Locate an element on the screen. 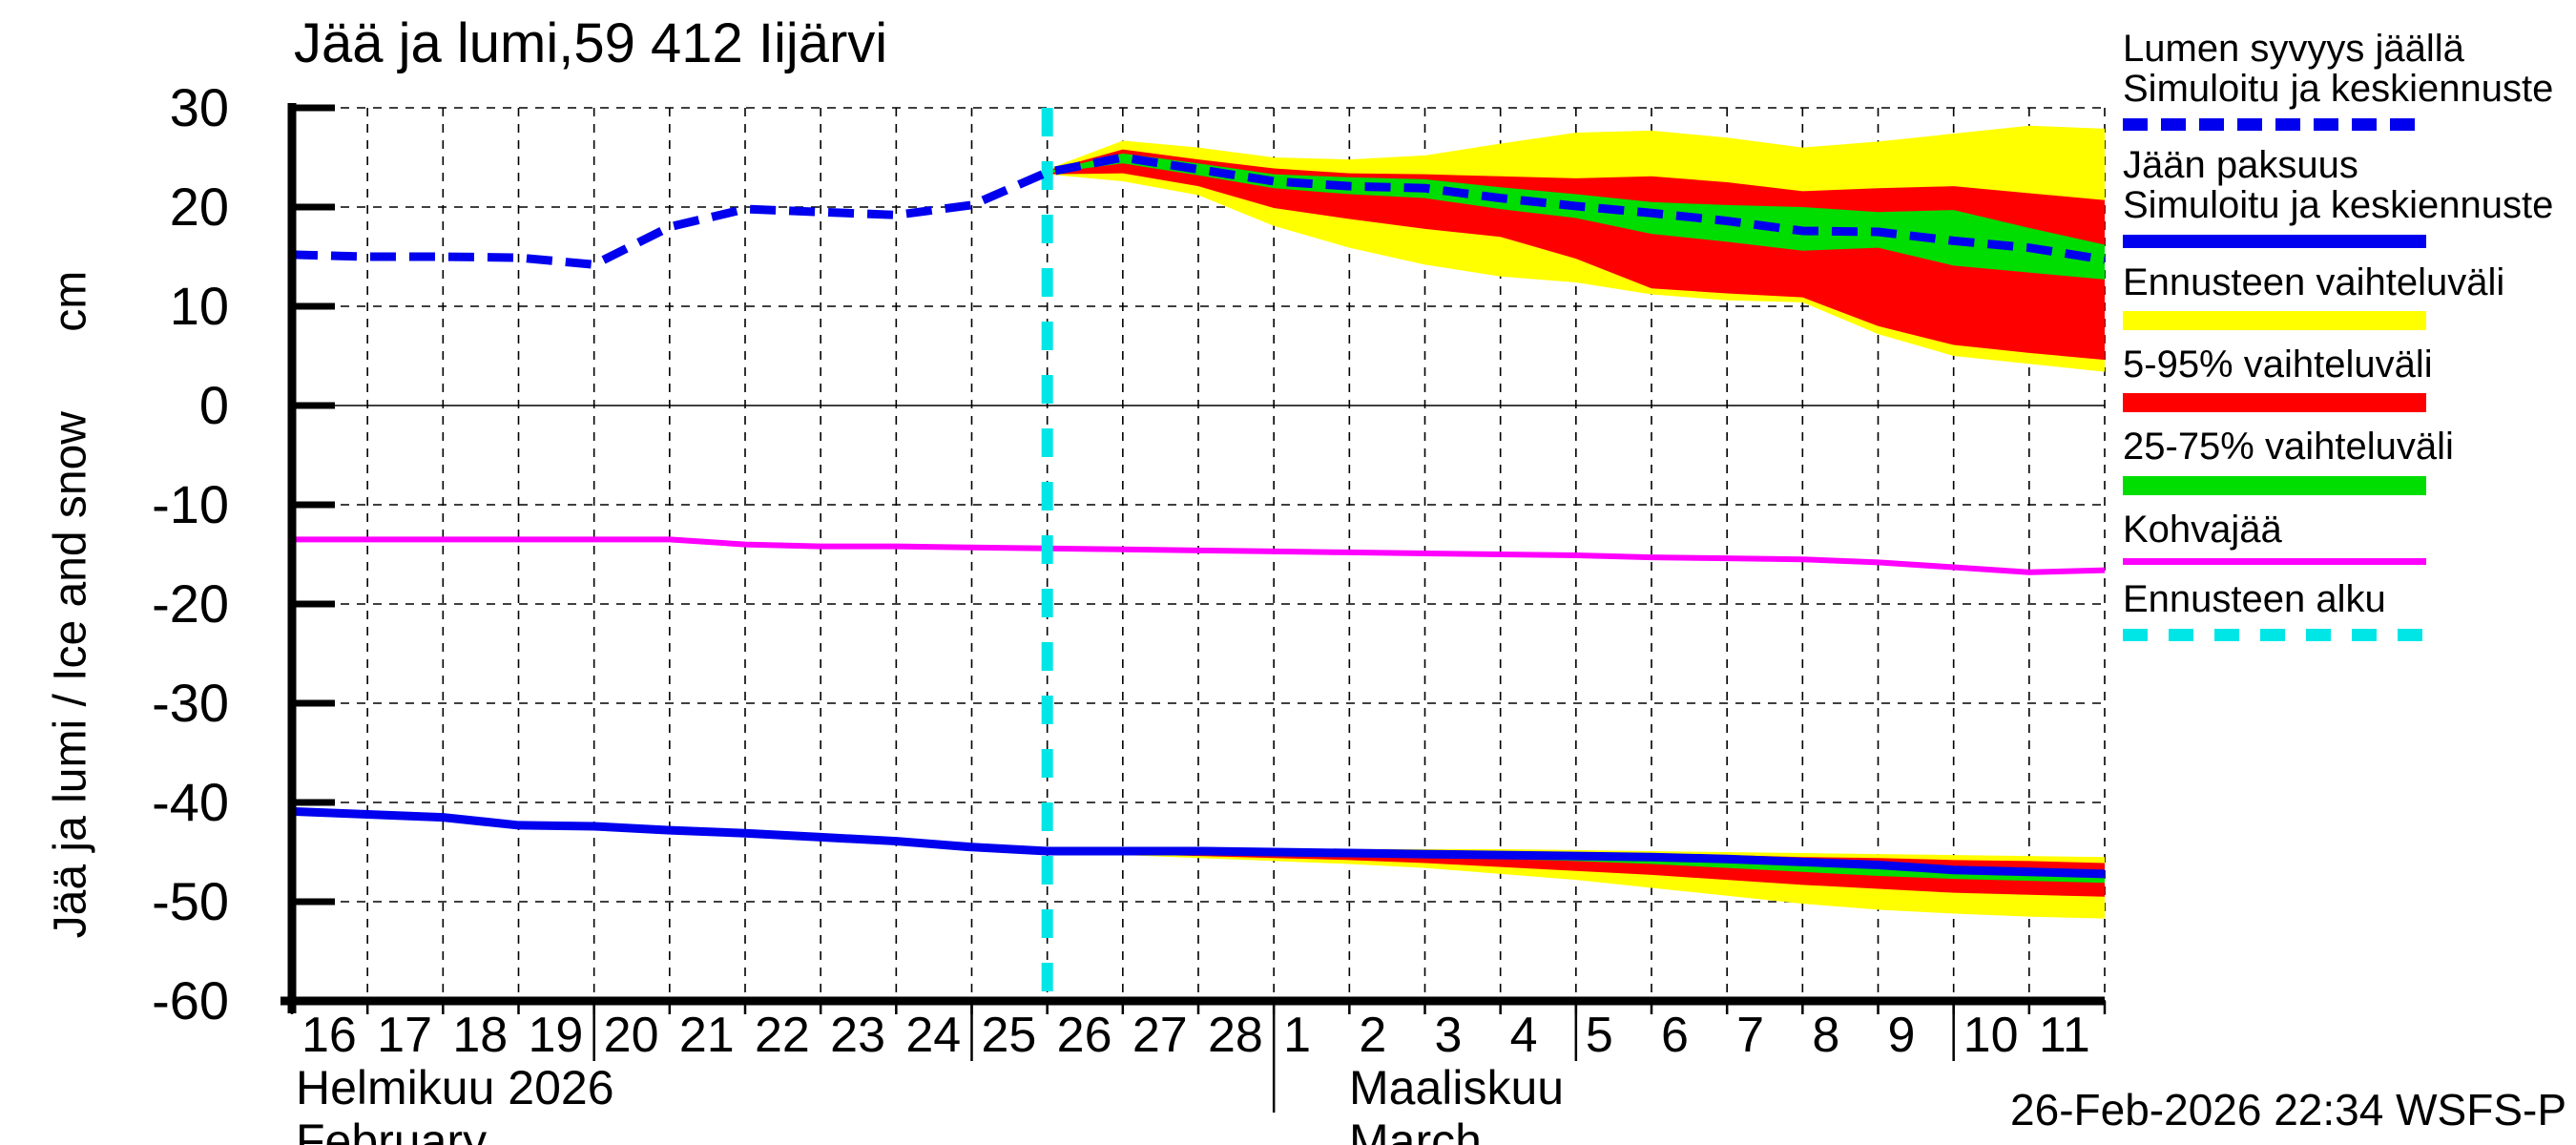 The width and height of the screenshot is (2576, 1145). ice-thickness-median-line is located at coordinates (1198, 842).